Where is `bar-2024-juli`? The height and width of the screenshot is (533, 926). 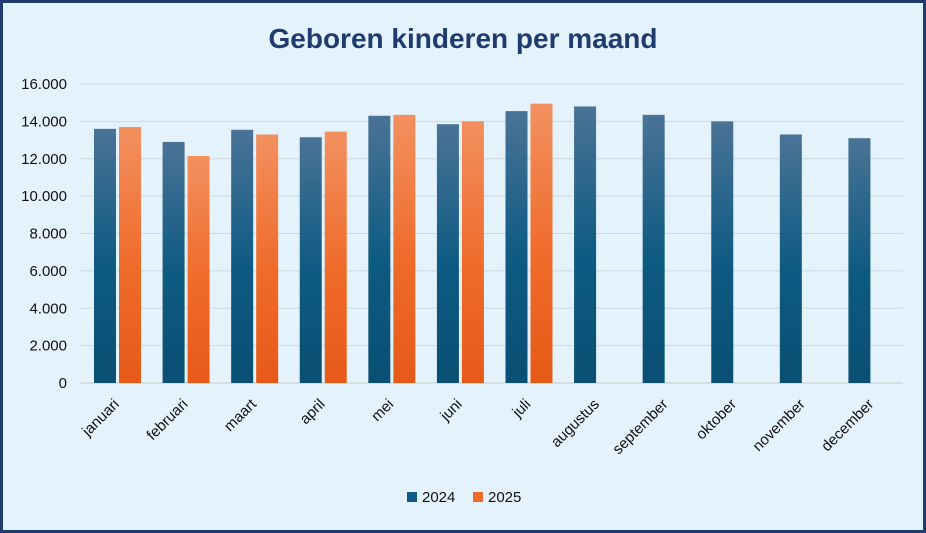 bar-2024-juli is located at coordinates (516, 247).